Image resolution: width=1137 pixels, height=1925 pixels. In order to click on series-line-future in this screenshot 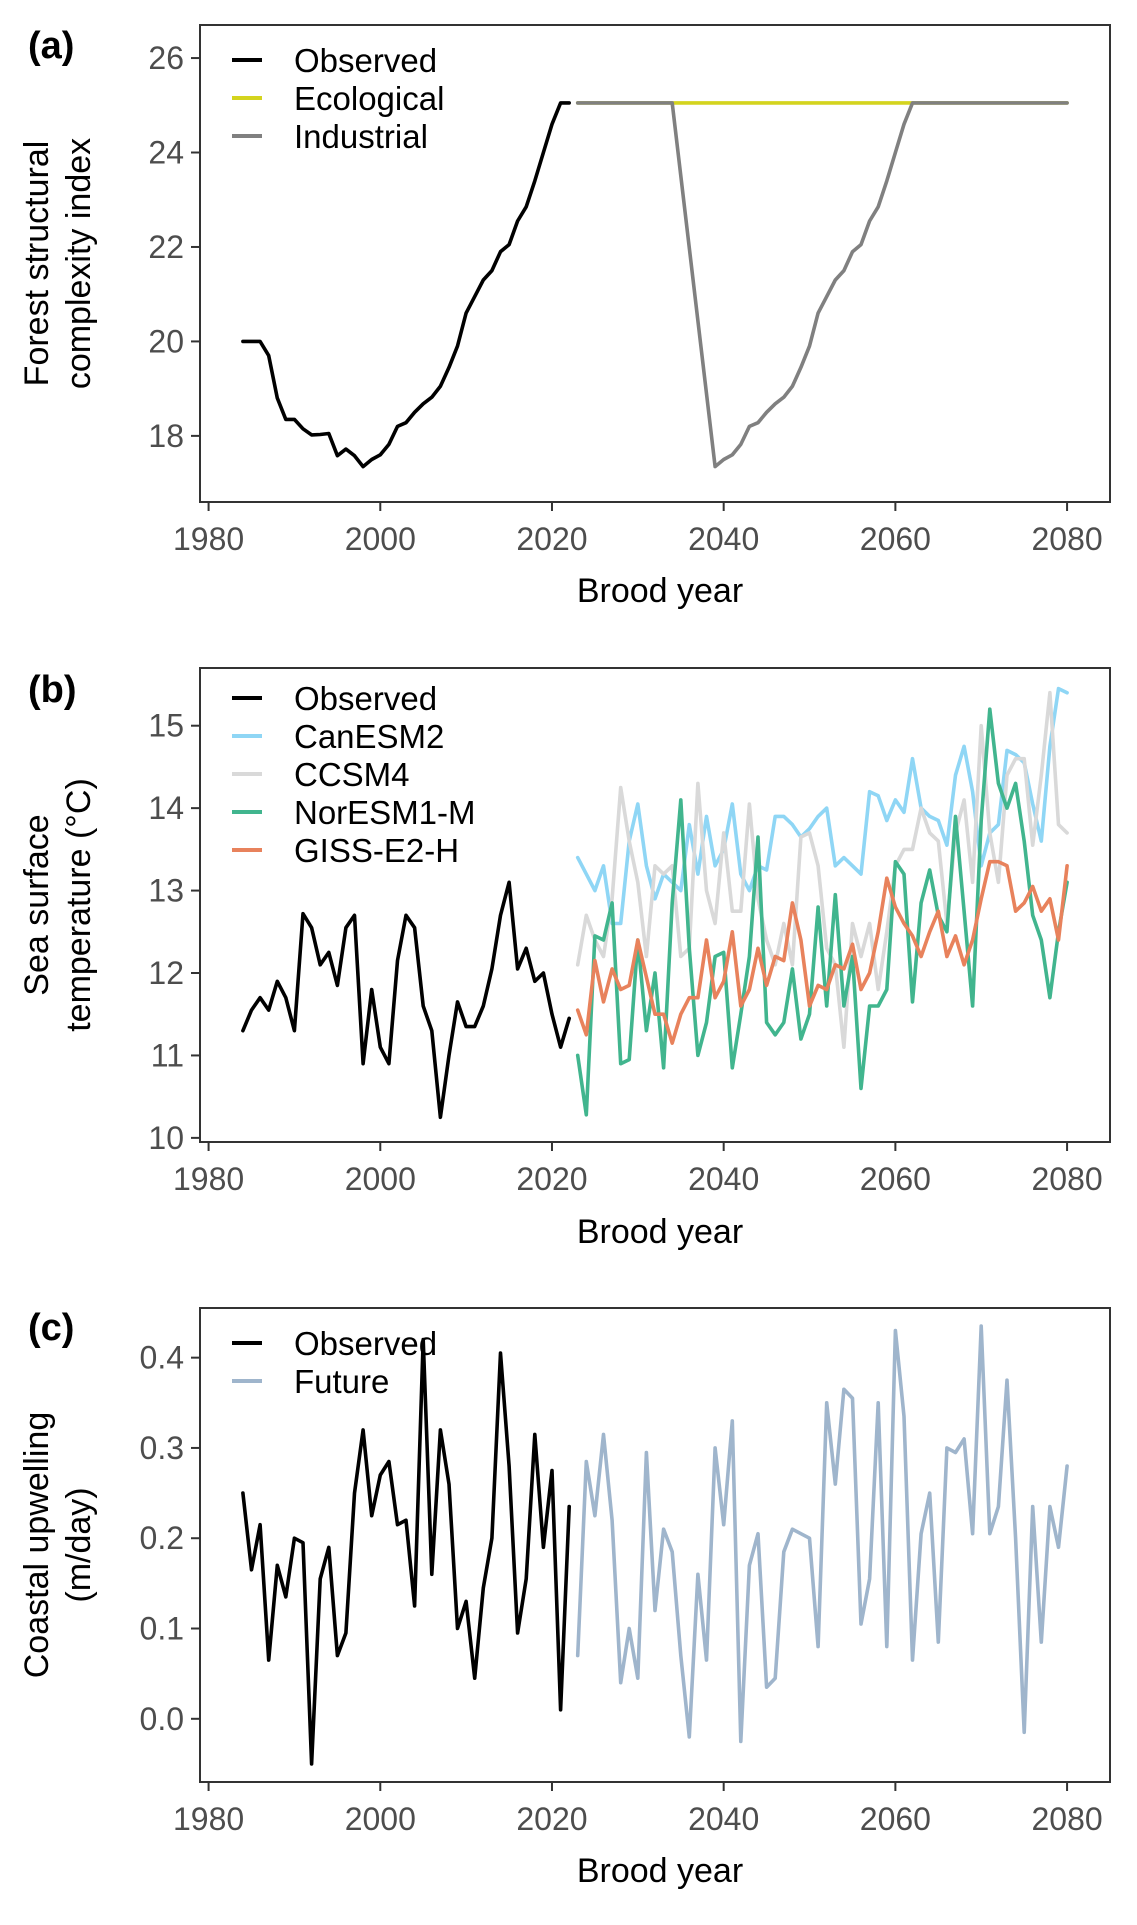, I will do `click(822, 1534)`.